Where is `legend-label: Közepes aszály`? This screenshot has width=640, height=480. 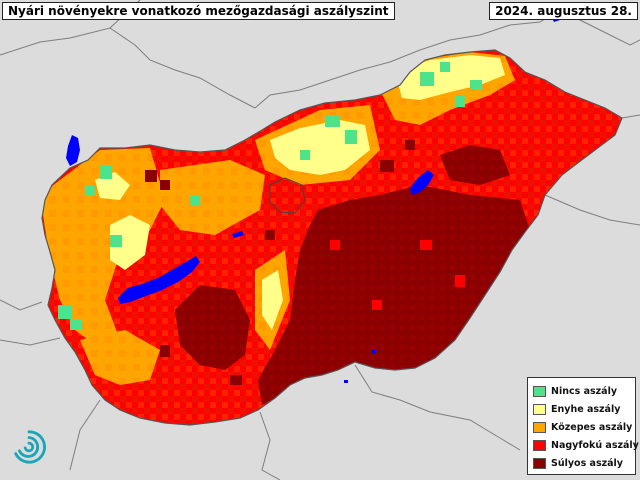
legend-label: Közepes aszály is located at coordinates (592, 427).